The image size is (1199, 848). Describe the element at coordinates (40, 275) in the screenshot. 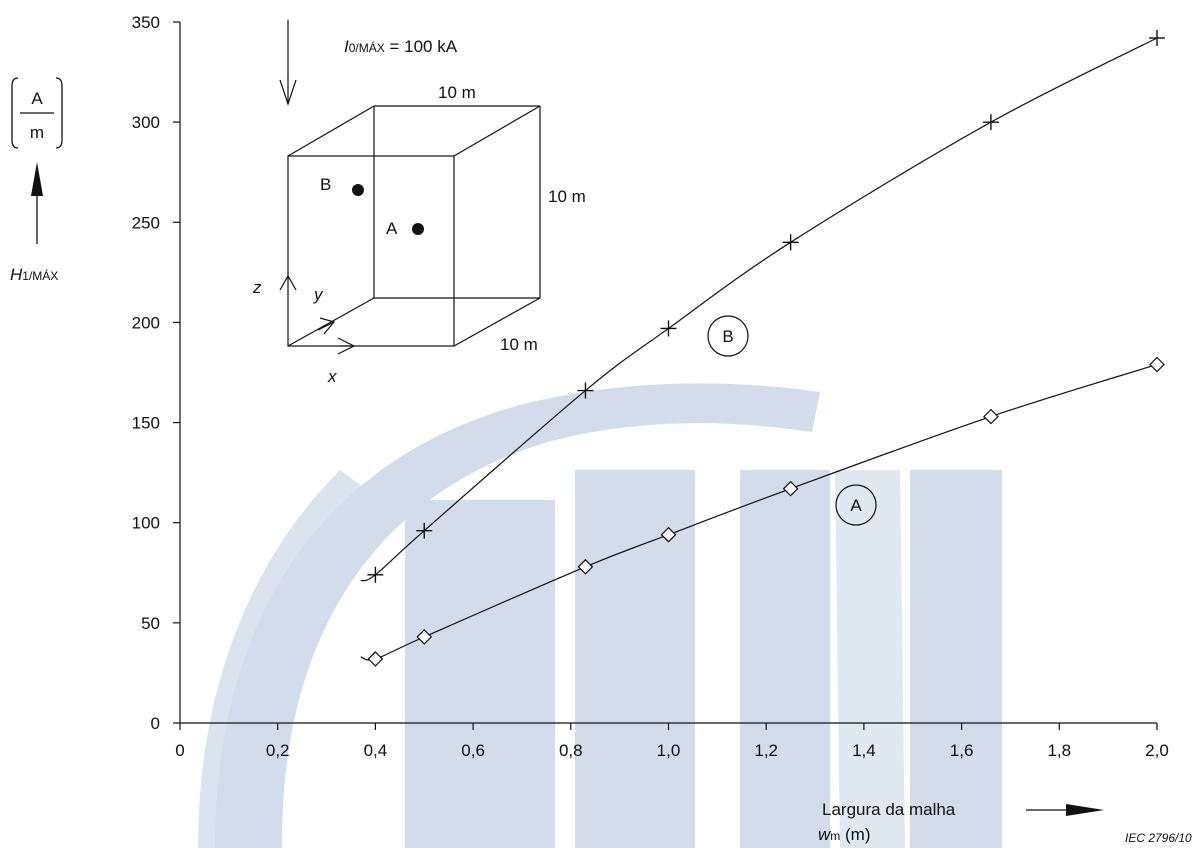

I see `y-axis-label-sub: 1/MÁX` at that location.